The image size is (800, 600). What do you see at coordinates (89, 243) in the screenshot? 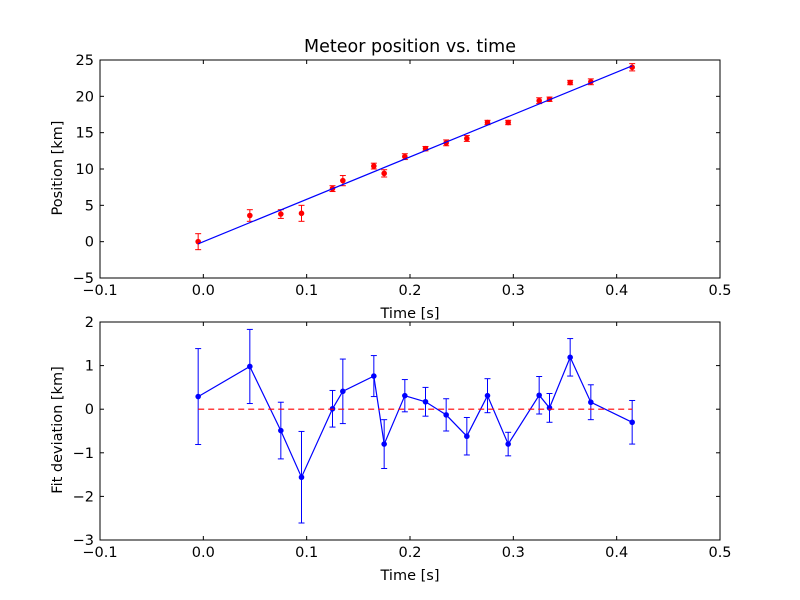
I see `position-plot-y-tick-label: 0` at bounding box center [89, 243].